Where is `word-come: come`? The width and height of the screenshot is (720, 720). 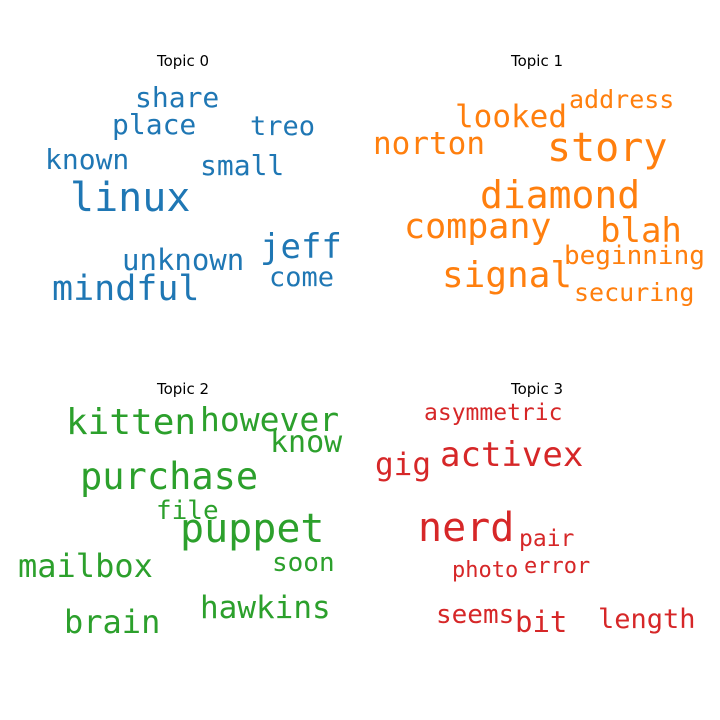
word-come: come is located at coordinates (302, 277).